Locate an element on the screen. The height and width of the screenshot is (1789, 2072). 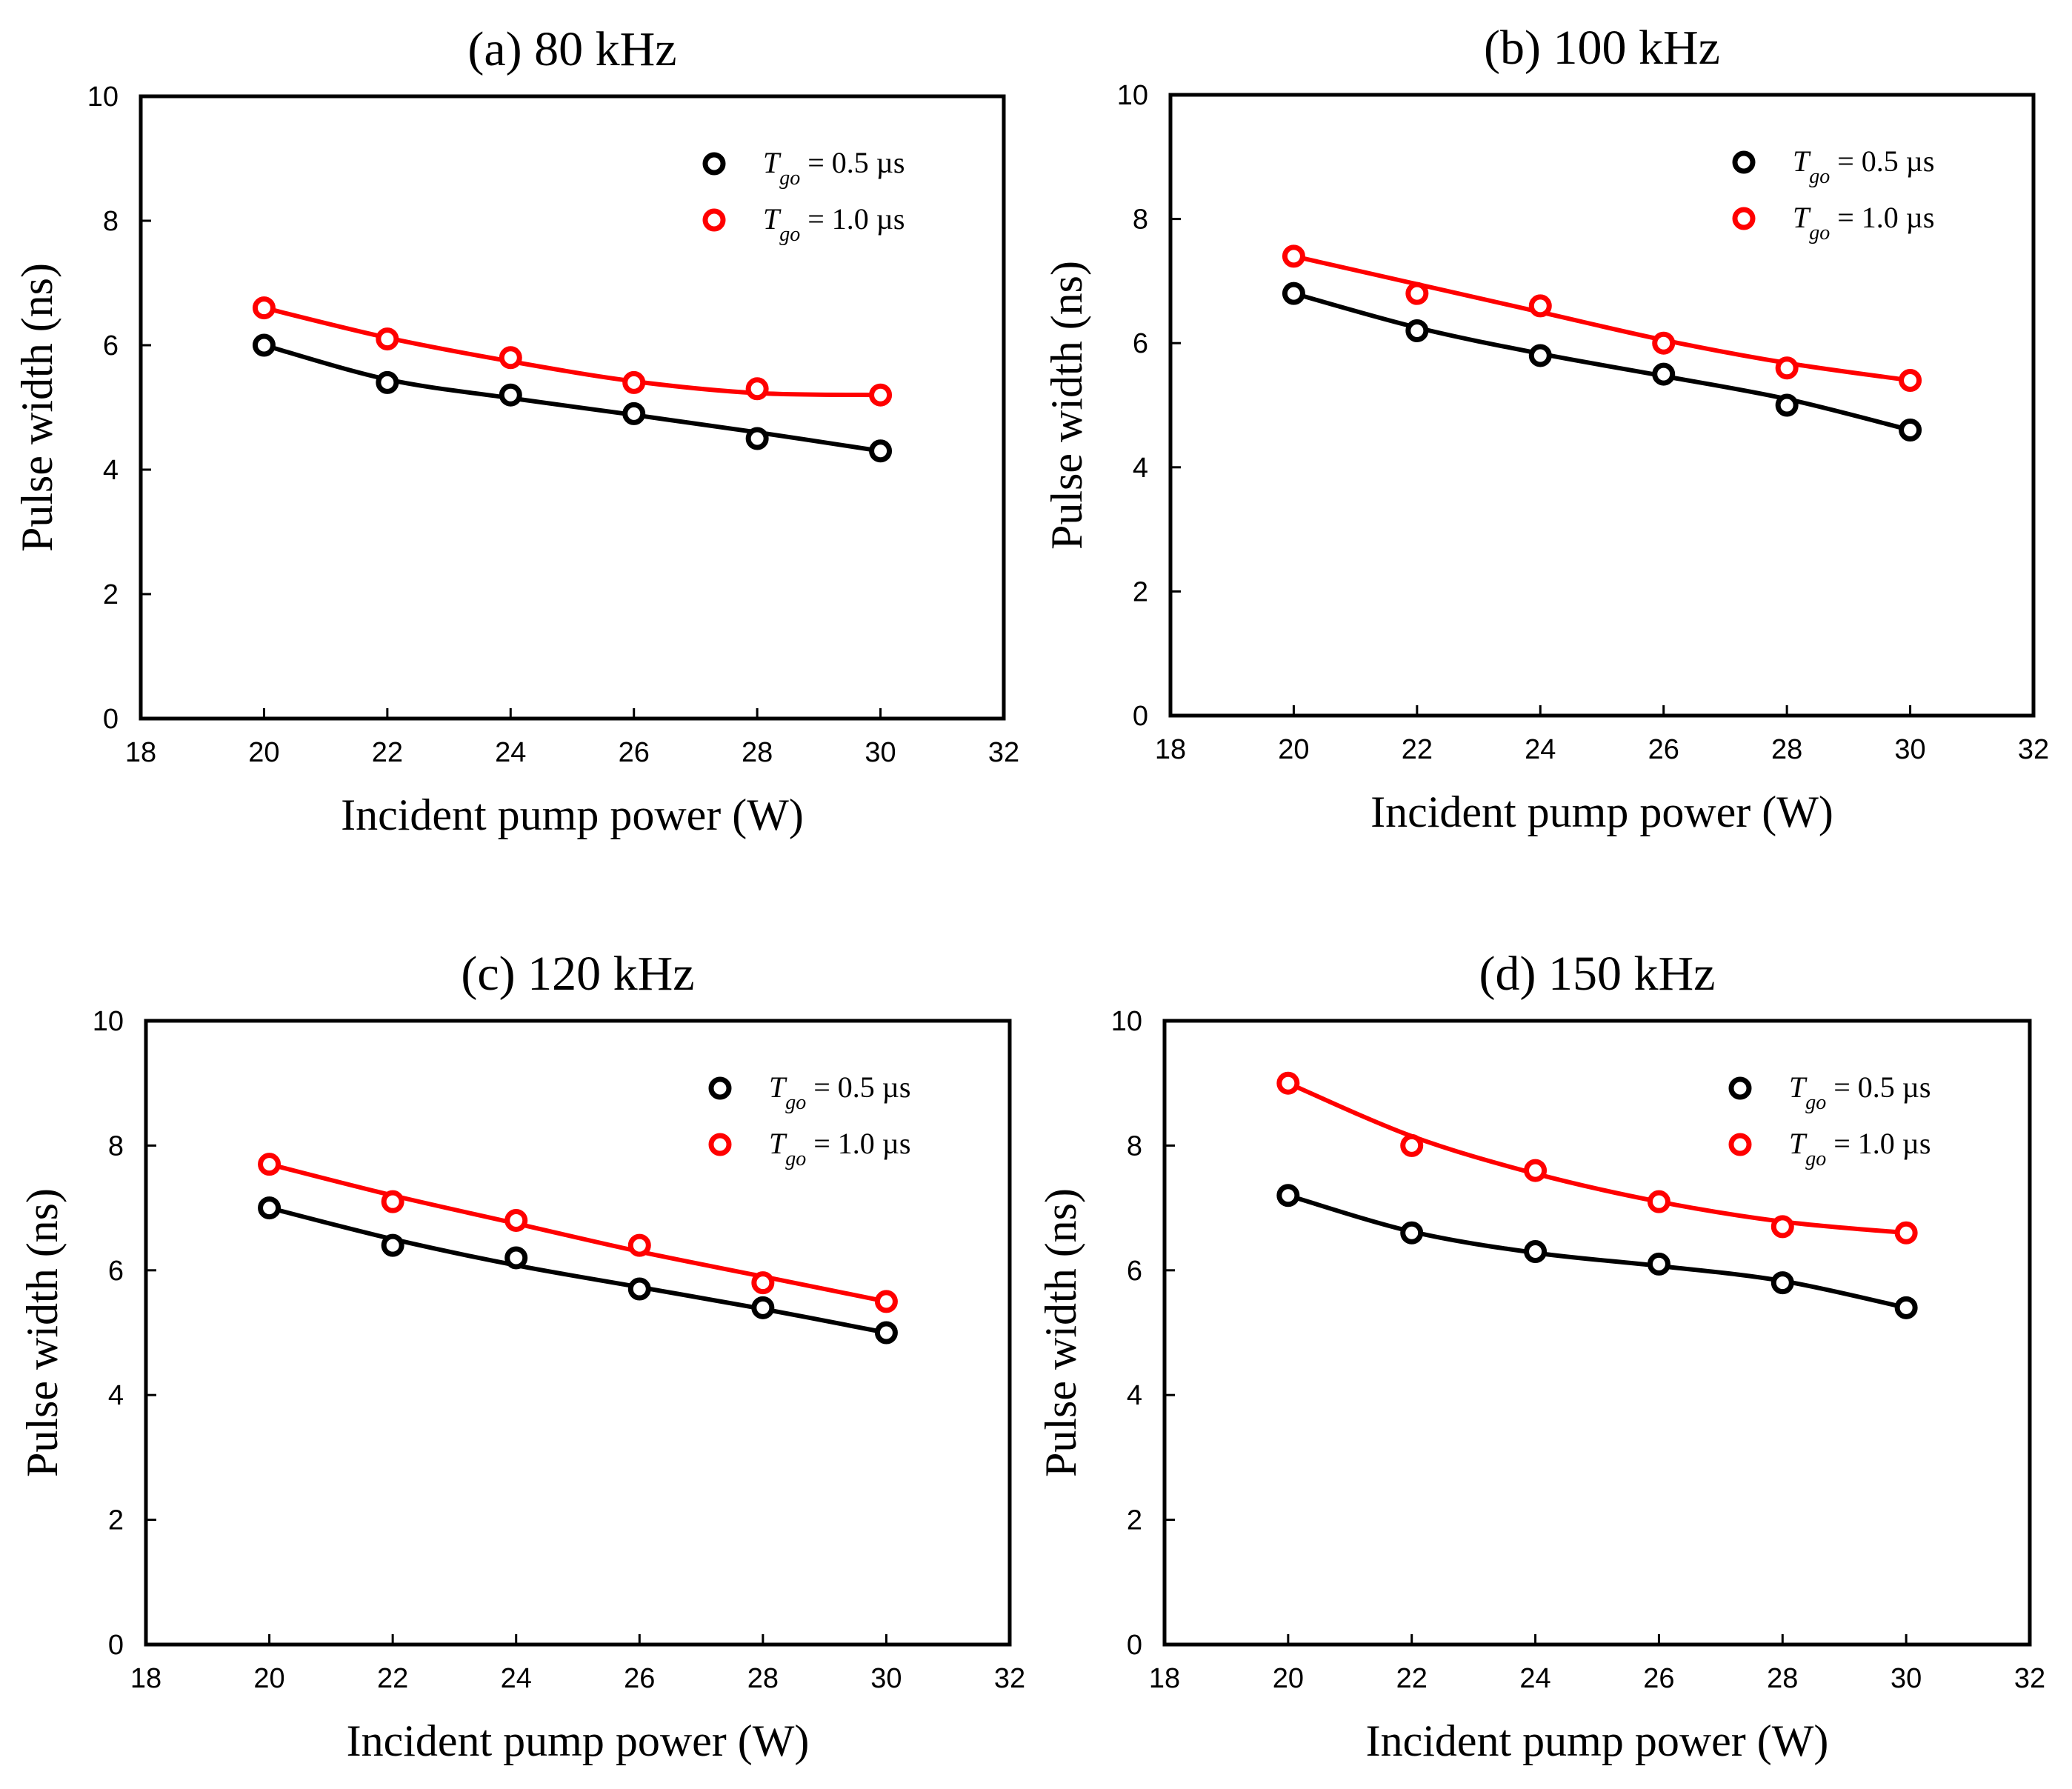
chart-3-x-tick-label: 30 is located at coordinates (886, 1678).